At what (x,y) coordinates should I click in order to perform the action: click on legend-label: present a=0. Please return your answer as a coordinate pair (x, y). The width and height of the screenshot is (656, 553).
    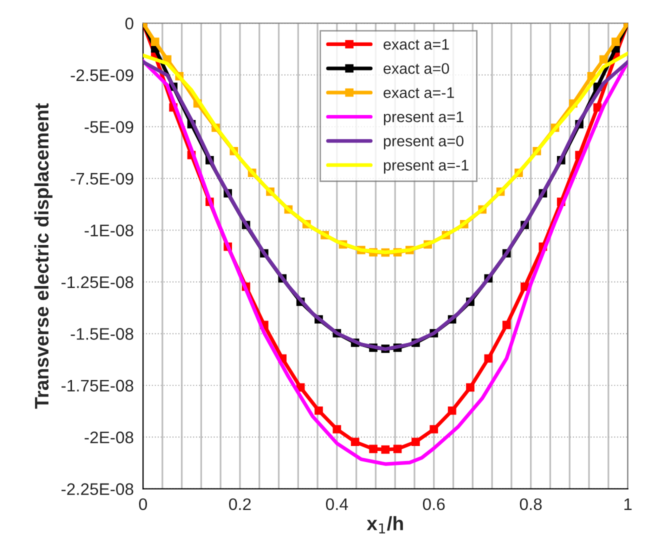
    Looking at the image, I should click on (424, 143).